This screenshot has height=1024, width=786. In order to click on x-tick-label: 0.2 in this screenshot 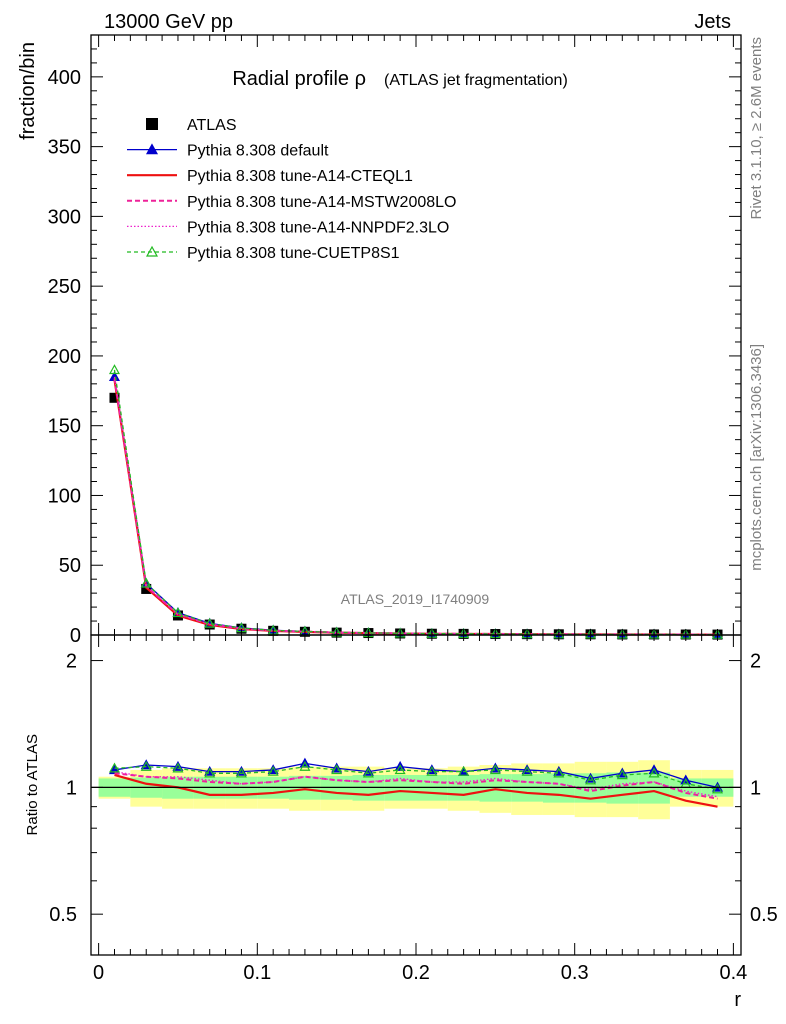, I will do `click(416, 973)`.